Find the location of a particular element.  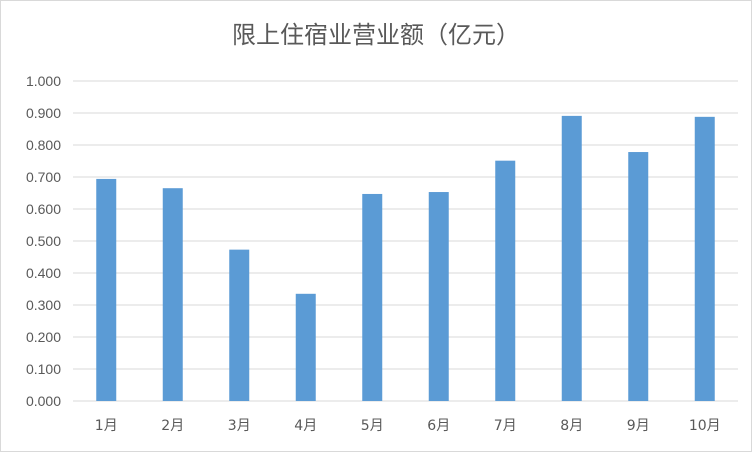

y-tick-label: 0.300 is located at coordinates (43, 305).